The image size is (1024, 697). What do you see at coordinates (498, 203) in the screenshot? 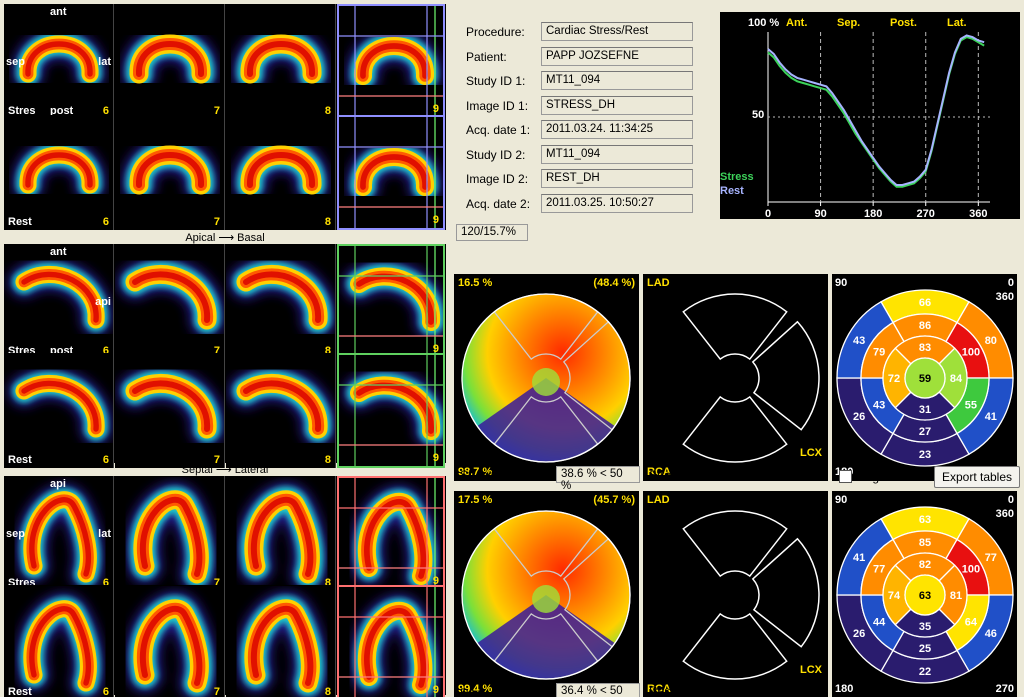
I see `info-label: Acq. date 2:` at bounding box center [498, 203].